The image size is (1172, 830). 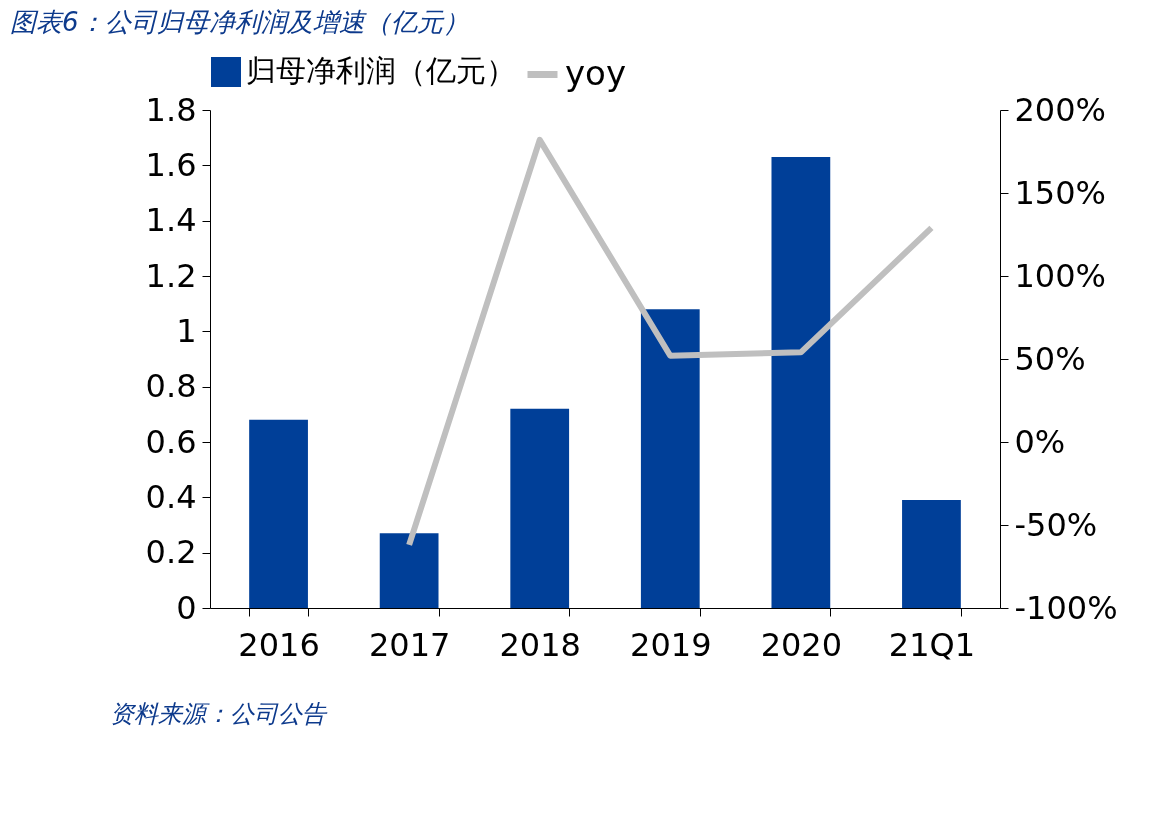 I want to click on y-tick-label: 1.6, so click(x=171, y=164).